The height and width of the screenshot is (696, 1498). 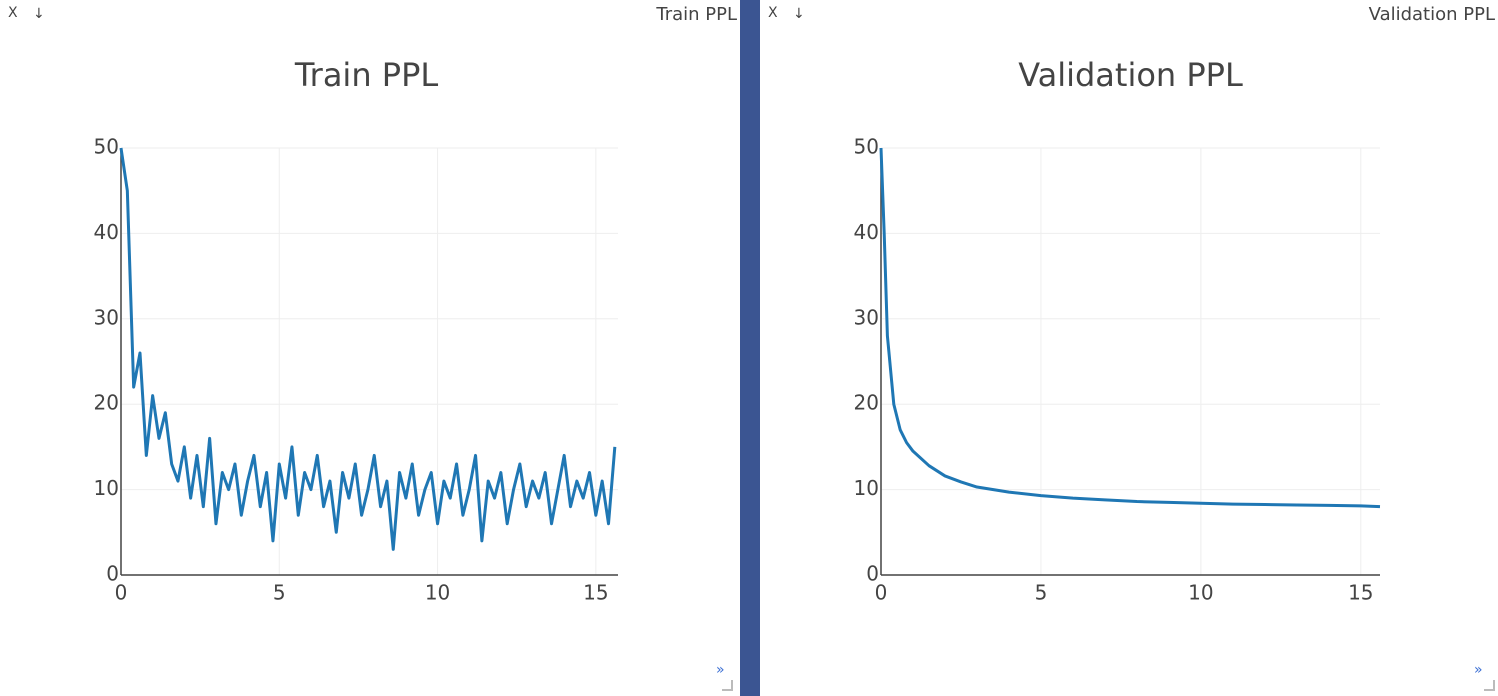 What do you see at coordinates (1130, 75) in the screenshot?
I see `chart-title: Validation PPL` at bounding box center [1130, 75].